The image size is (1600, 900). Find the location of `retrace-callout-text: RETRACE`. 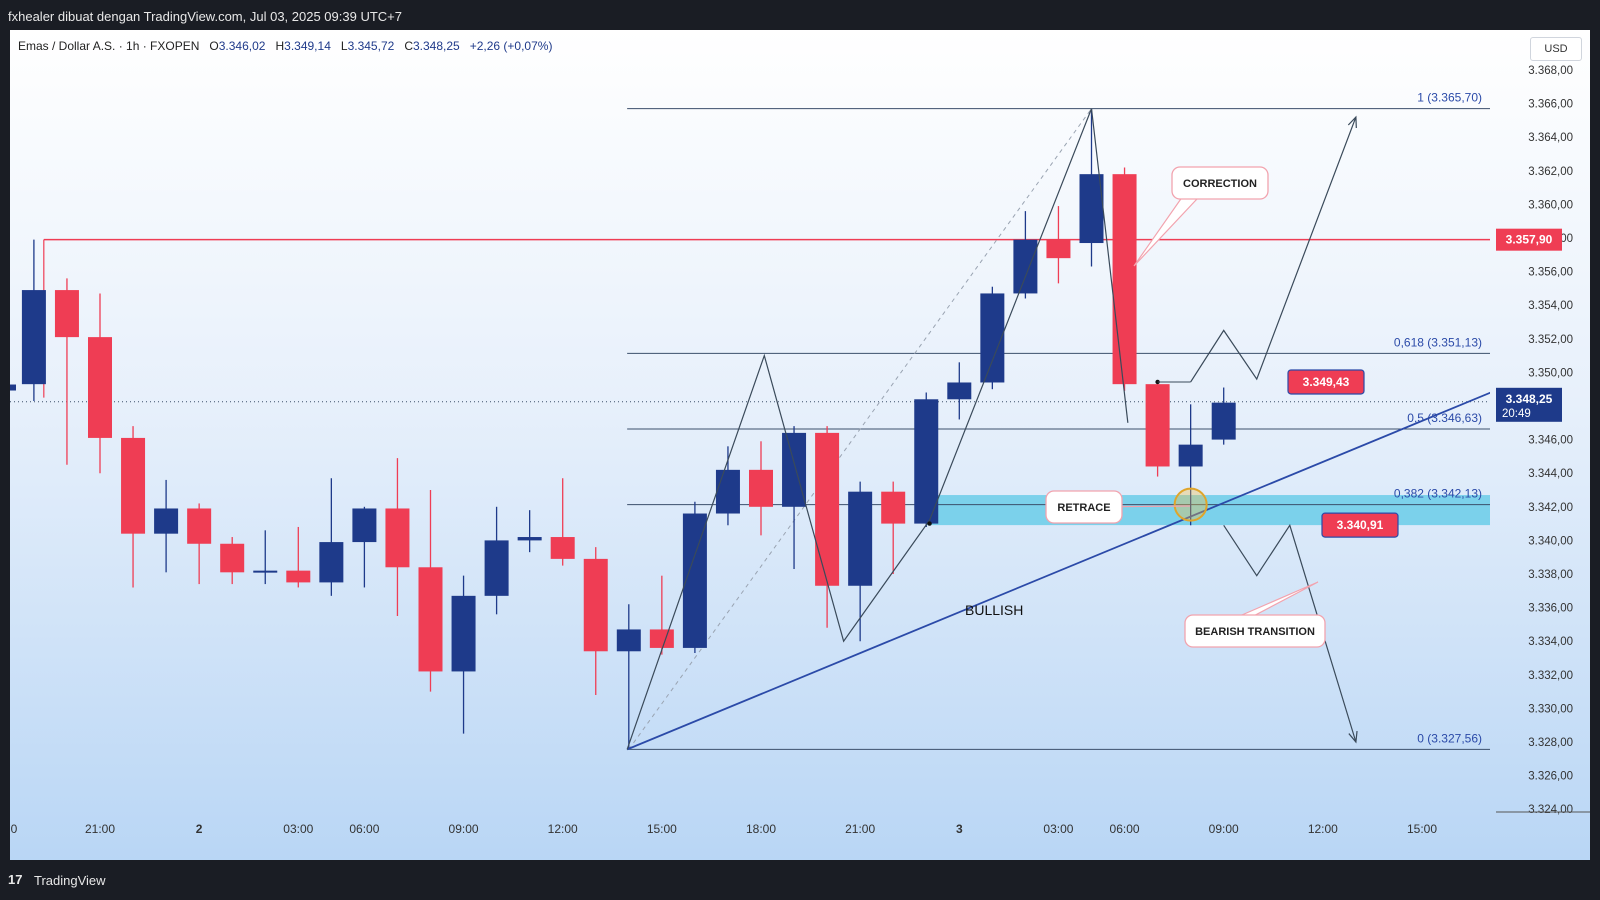

retrace-callout-text: RETRACE is located at coordinates (1083, 508).